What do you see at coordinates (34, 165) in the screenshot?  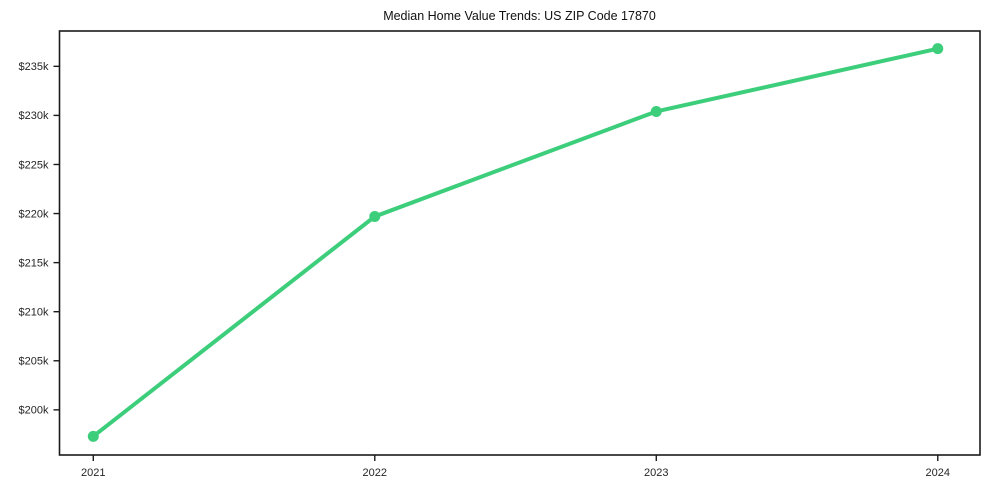 I see `y-tick-label: $225k` at bounding box center [34, 165].